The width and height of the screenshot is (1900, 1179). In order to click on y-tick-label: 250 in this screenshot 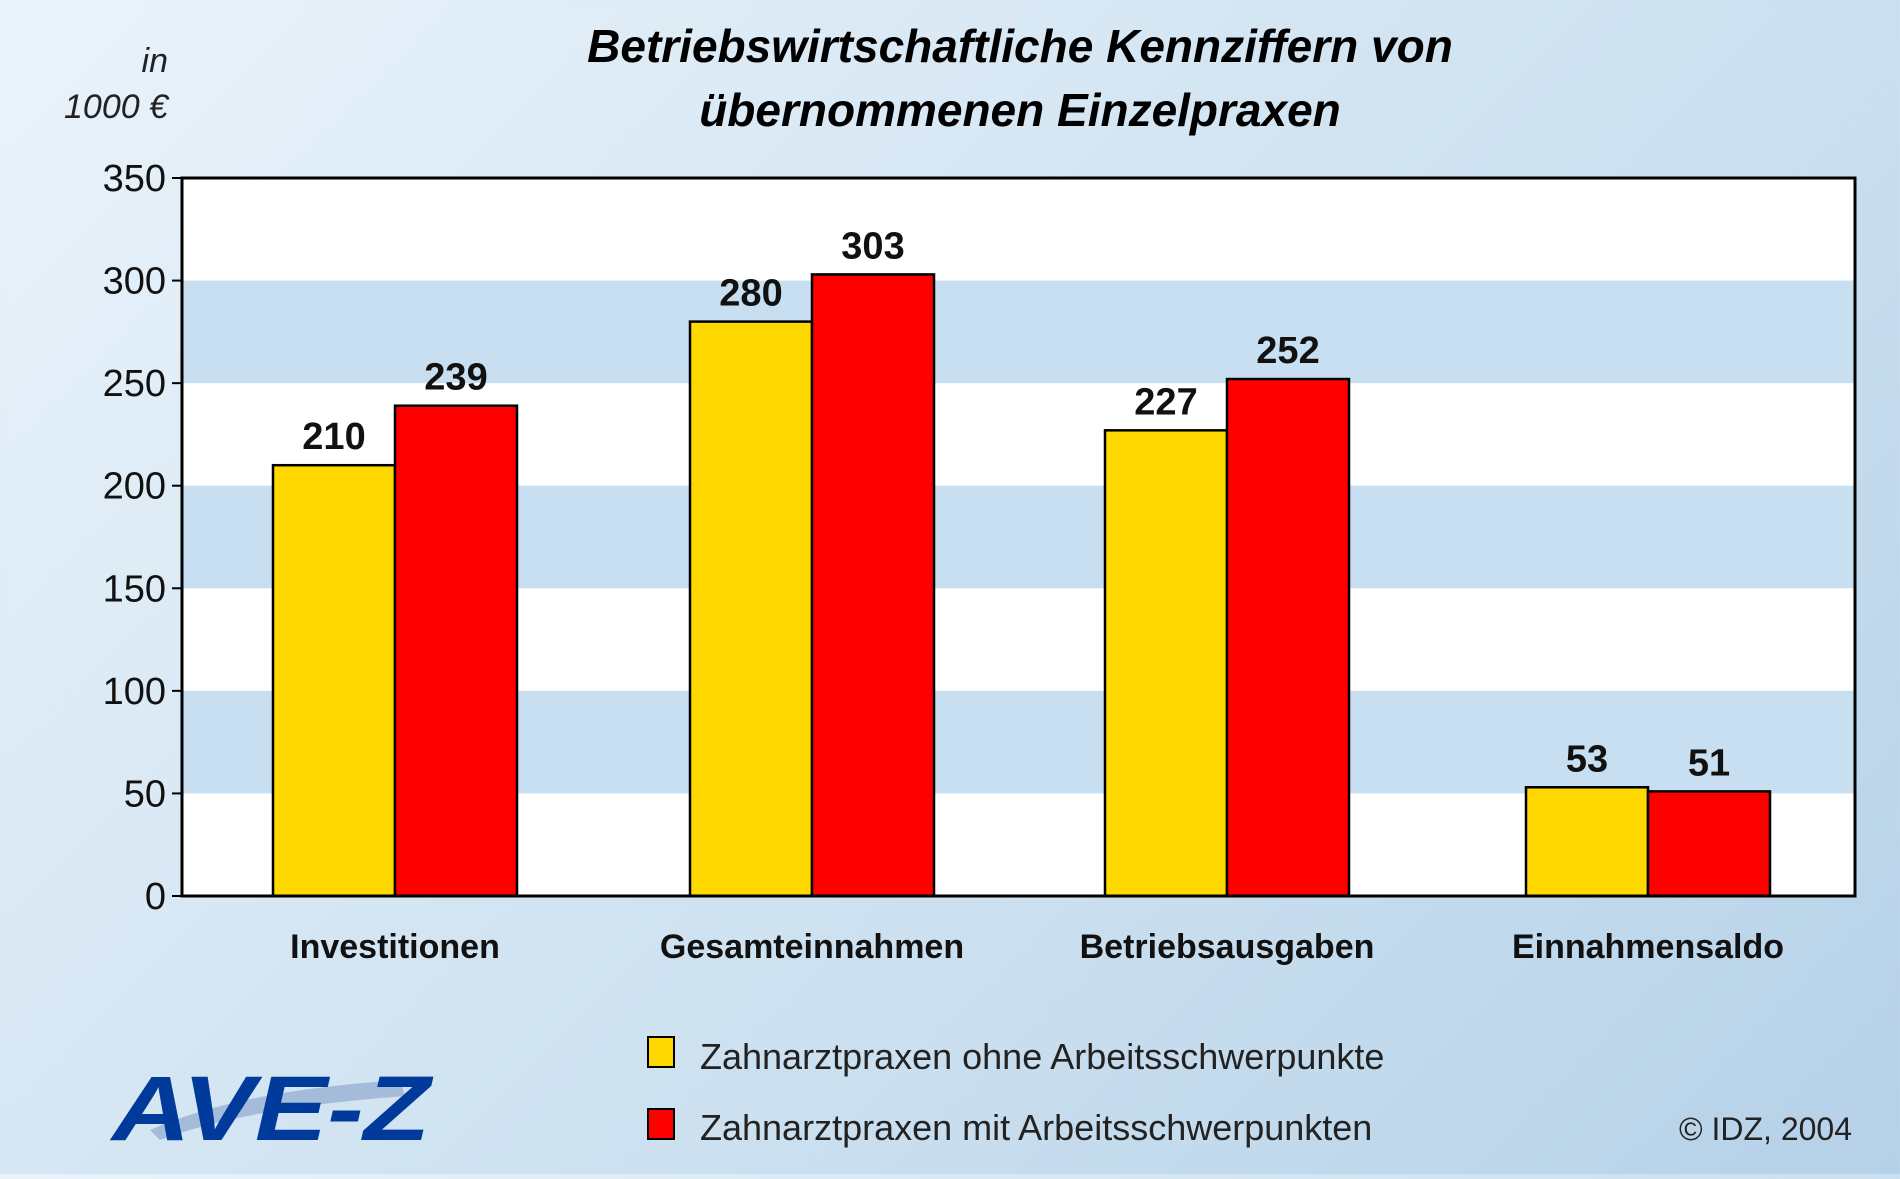, I will do `click(134, 384)`.